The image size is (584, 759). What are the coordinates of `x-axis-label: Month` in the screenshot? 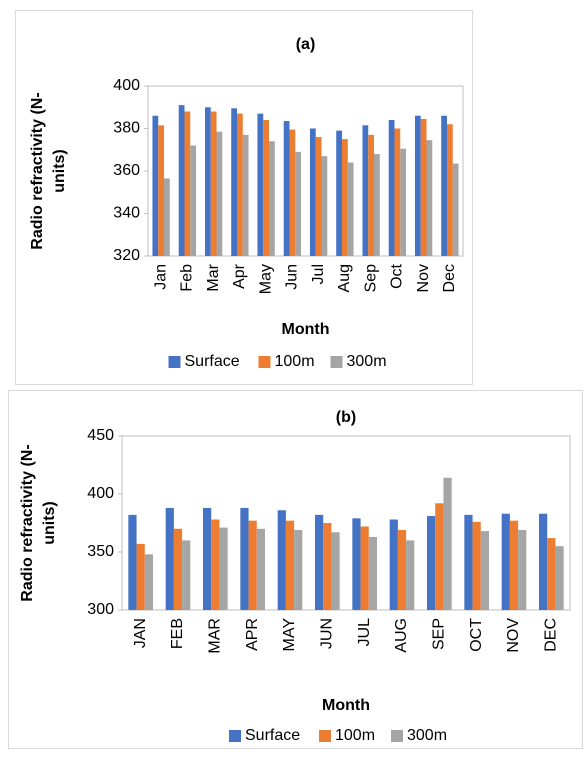 It's located at (306, 329).